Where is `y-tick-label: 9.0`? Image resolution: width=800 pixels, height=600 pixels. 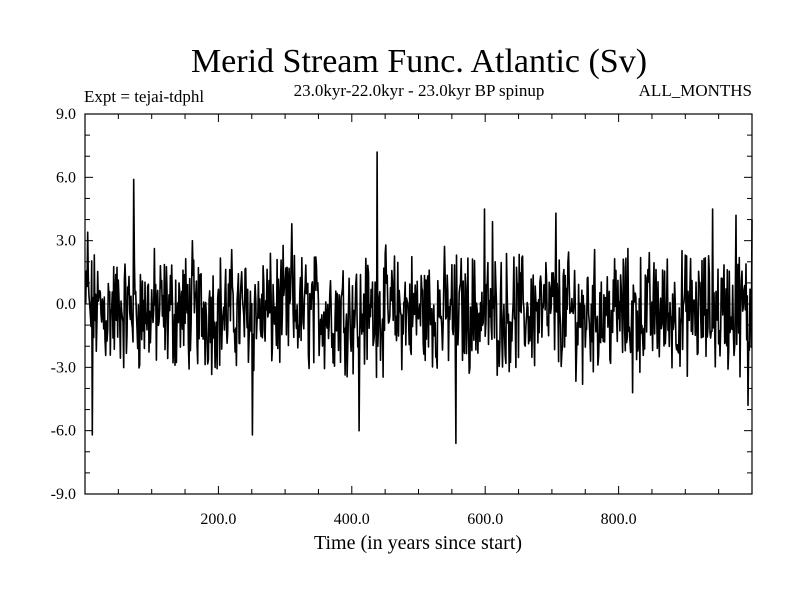
y-tick-label: 9.0 is located at coordinates (66, 114).